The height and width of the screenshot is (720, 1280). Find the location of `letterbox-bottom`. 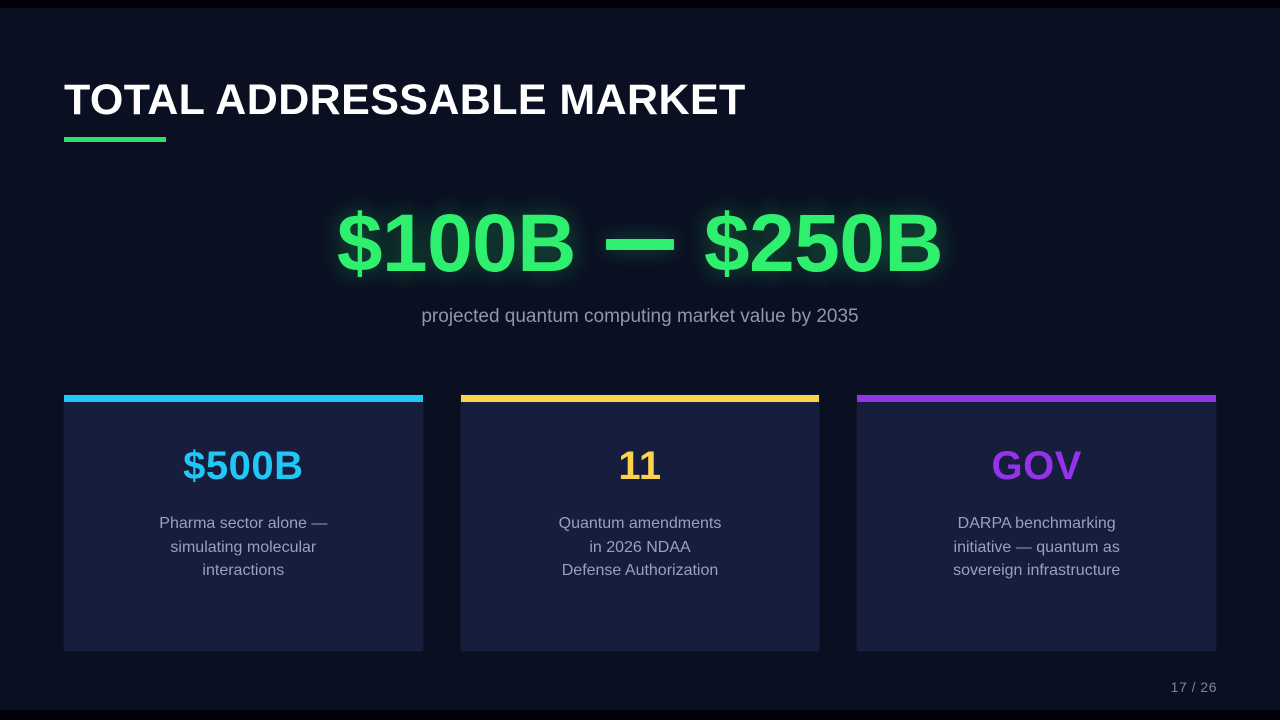

letterbox-bottom is located at coordinates (640, 715).